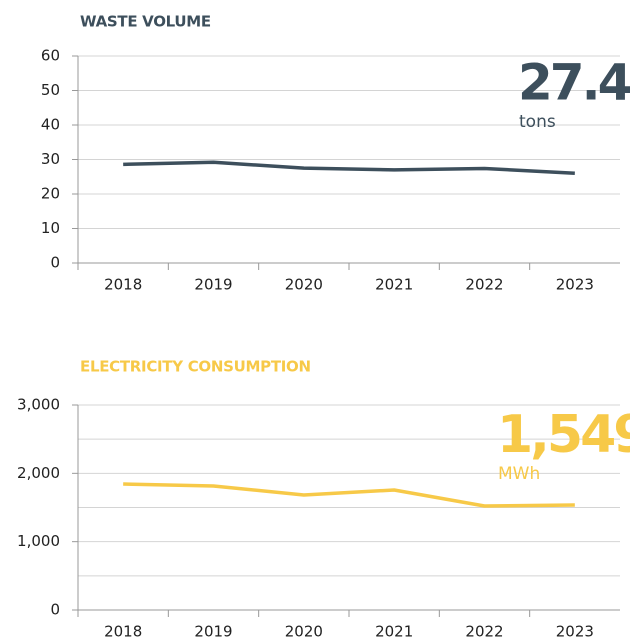  What do you see at coordinates (50, 194) in the screenshot?
I see `y-tick-label: 20` at bounding box center [50, 194].